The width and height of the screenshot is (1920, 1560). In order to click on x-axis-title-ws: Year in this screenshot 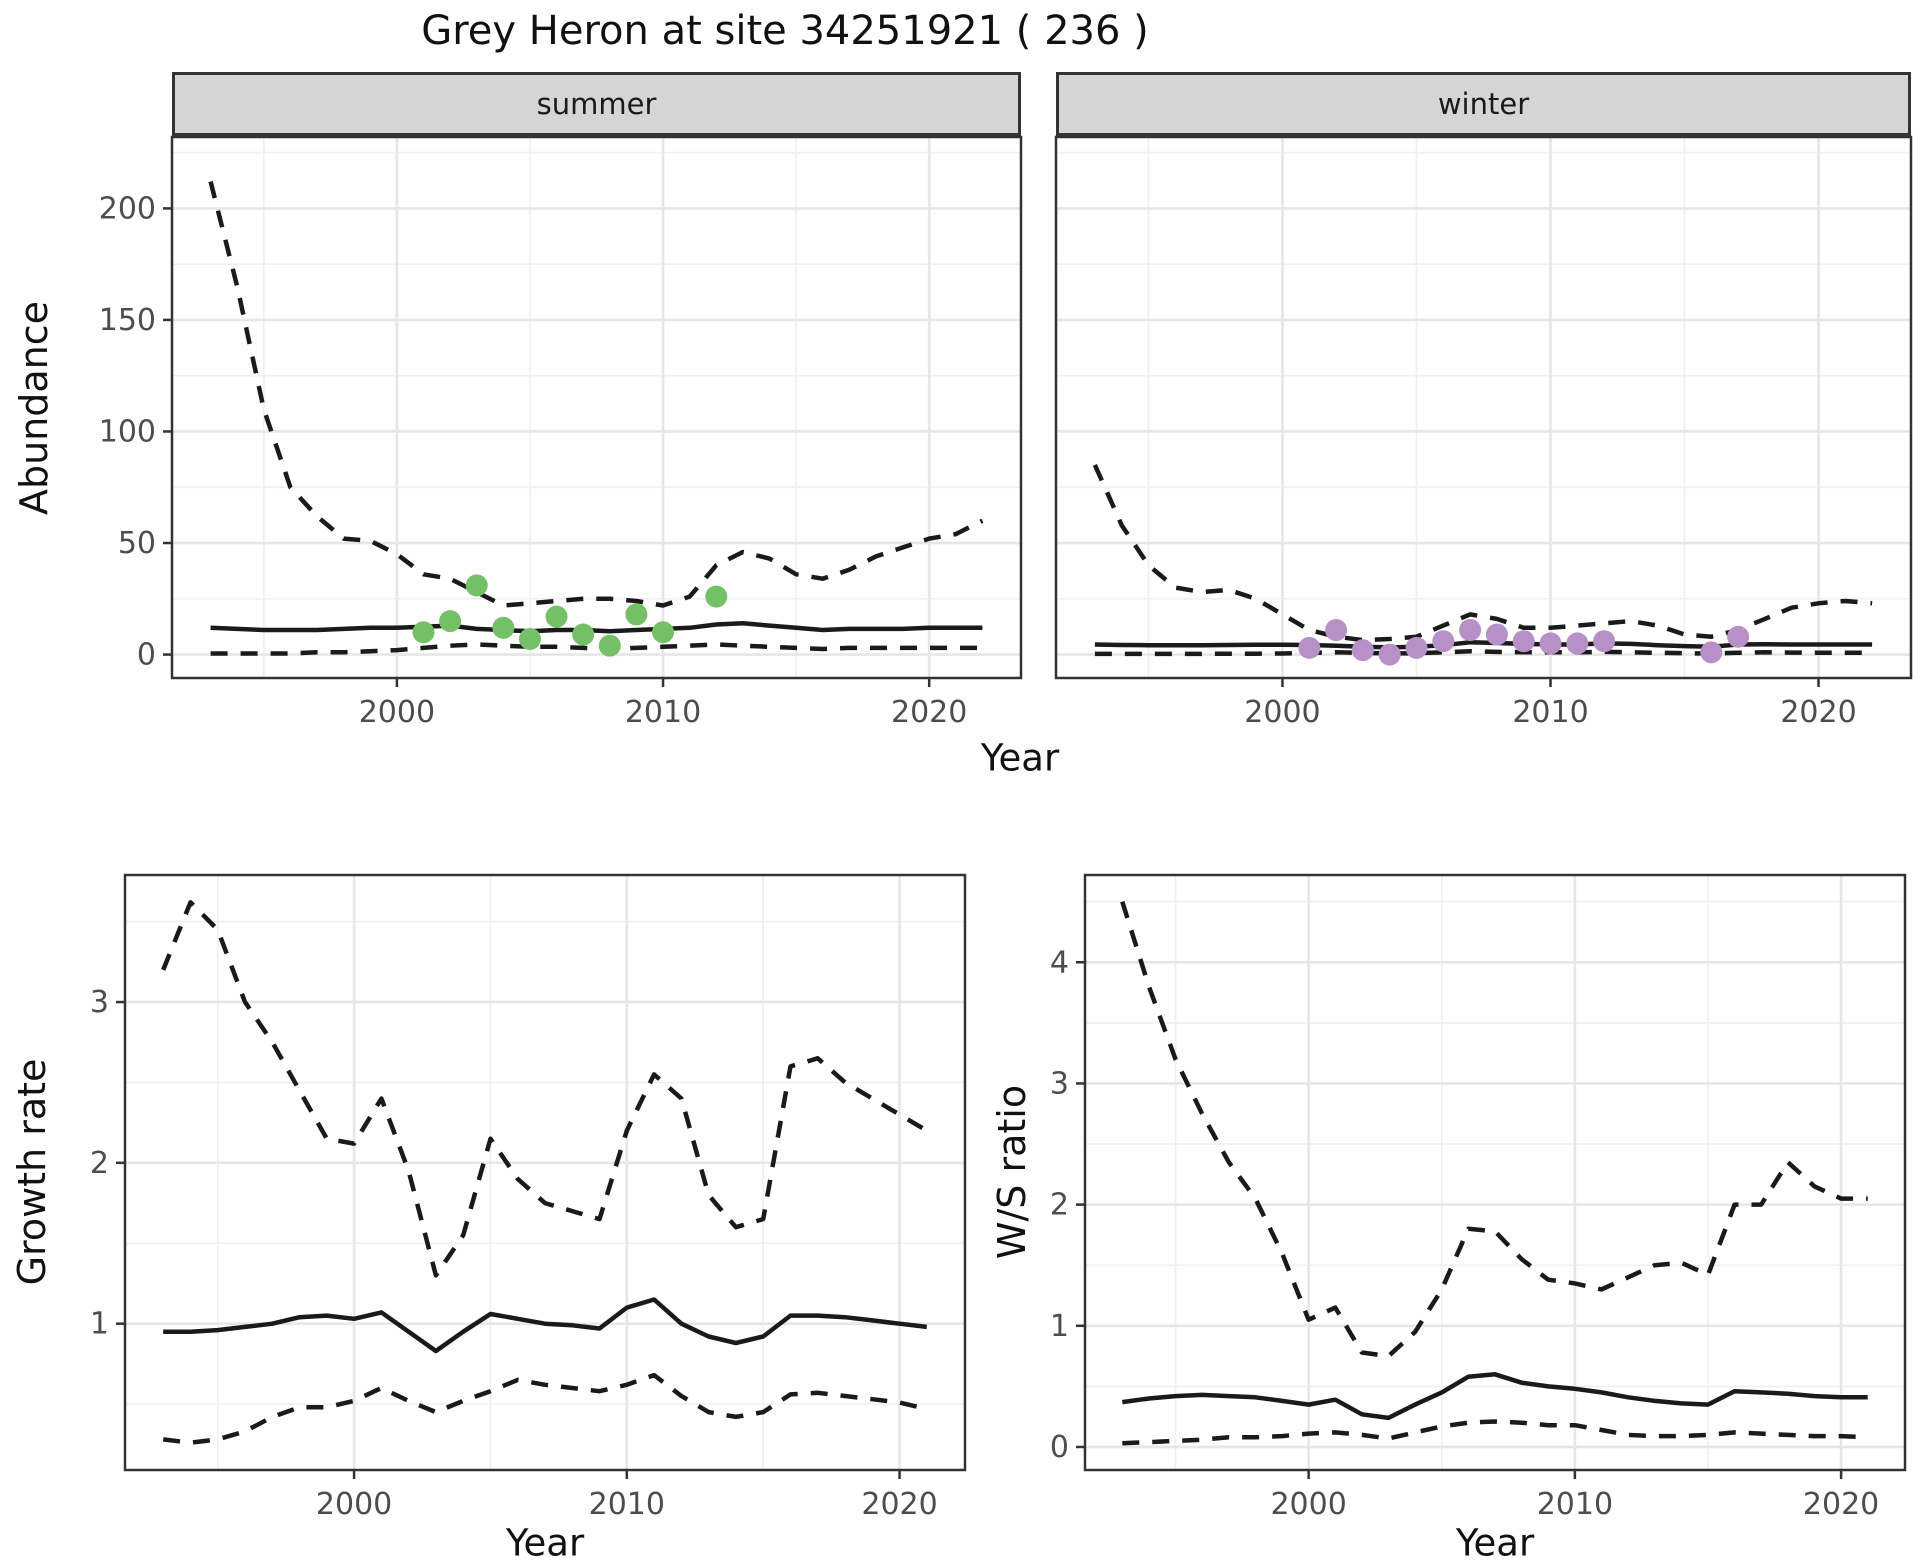, I will do `click(1495, 1540)`.